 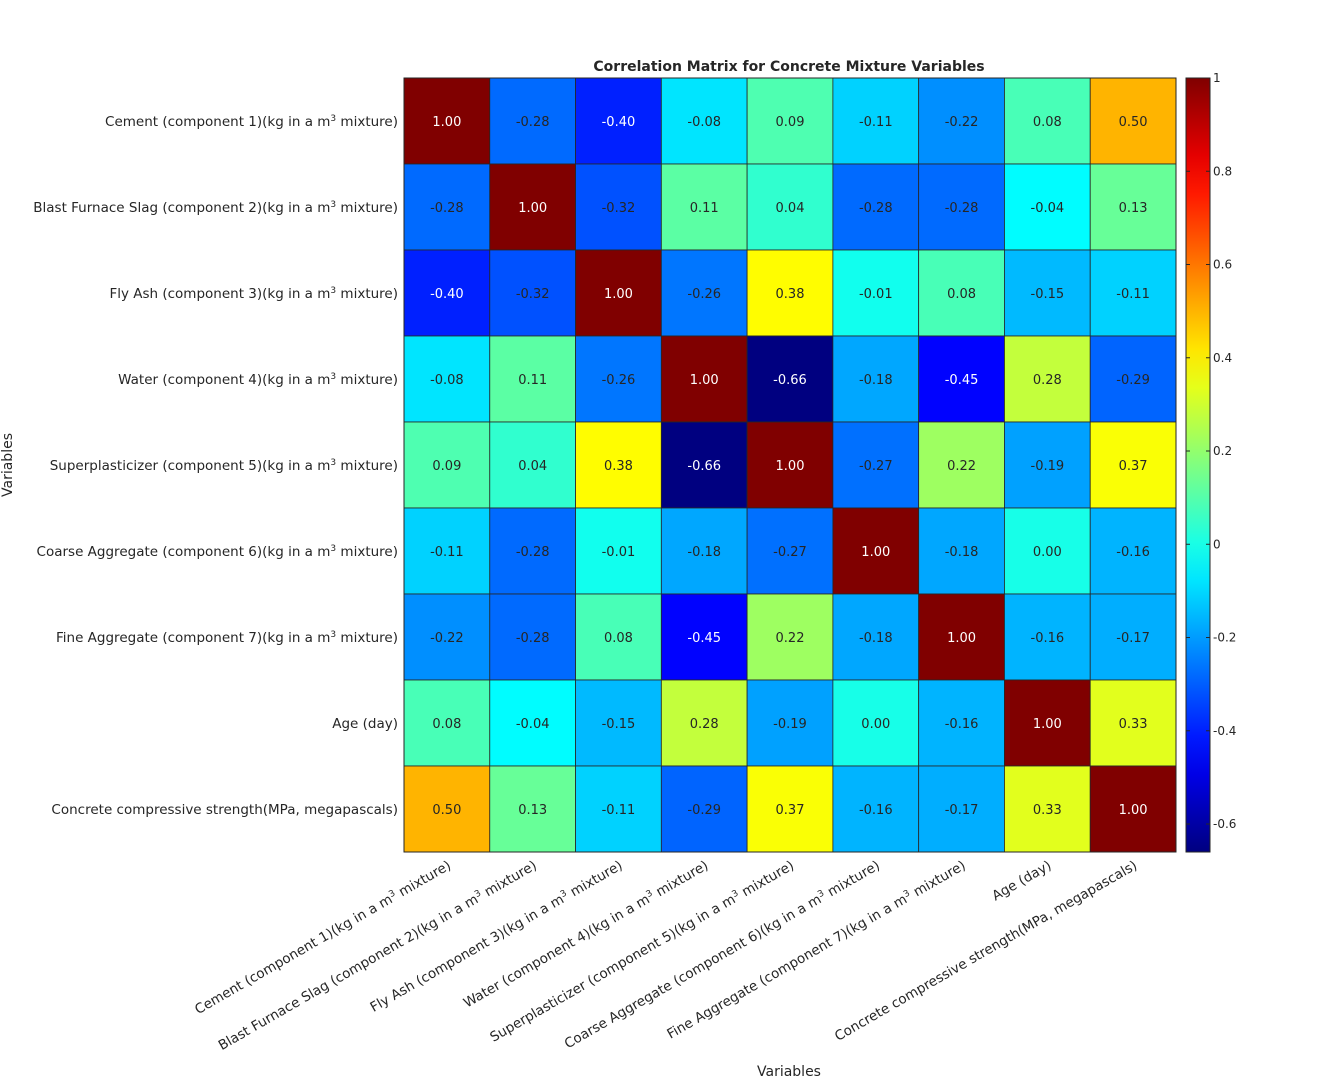 What do you see at coordinates (1222, 171) in the screenshot?
I see `colorbar-tick-label: 0.8` at bounding box center [1222, 171].